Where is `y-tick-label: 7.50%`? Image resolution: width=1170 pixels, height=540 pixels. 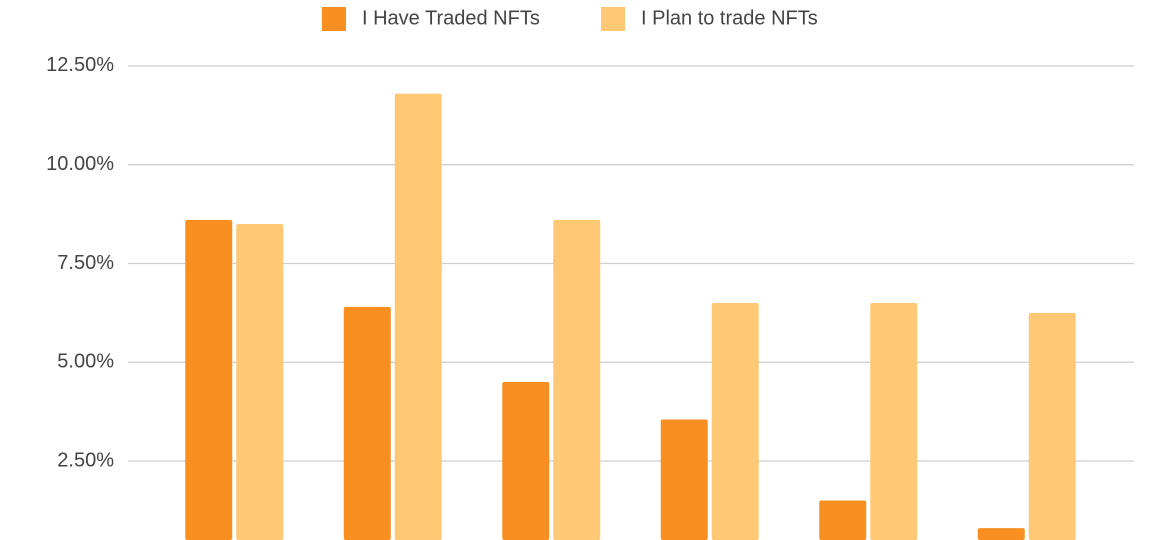
y-tick-label: 7.50% is located at coordinates (85, 263).